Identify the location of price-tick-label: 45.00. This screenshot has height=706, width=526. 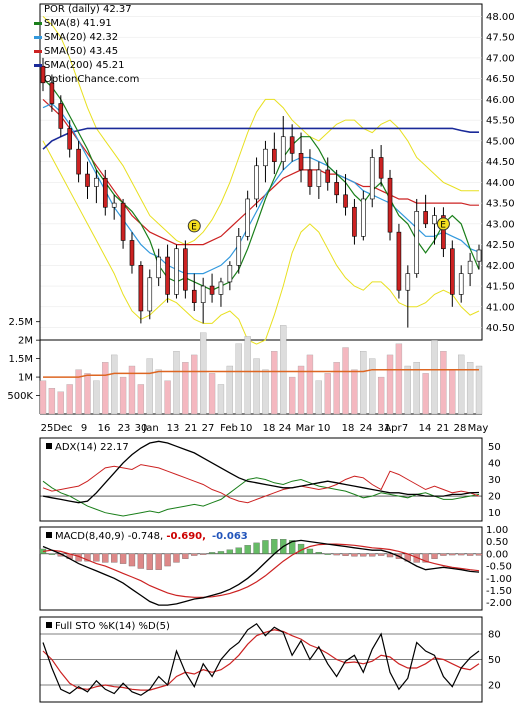
(500, 141).